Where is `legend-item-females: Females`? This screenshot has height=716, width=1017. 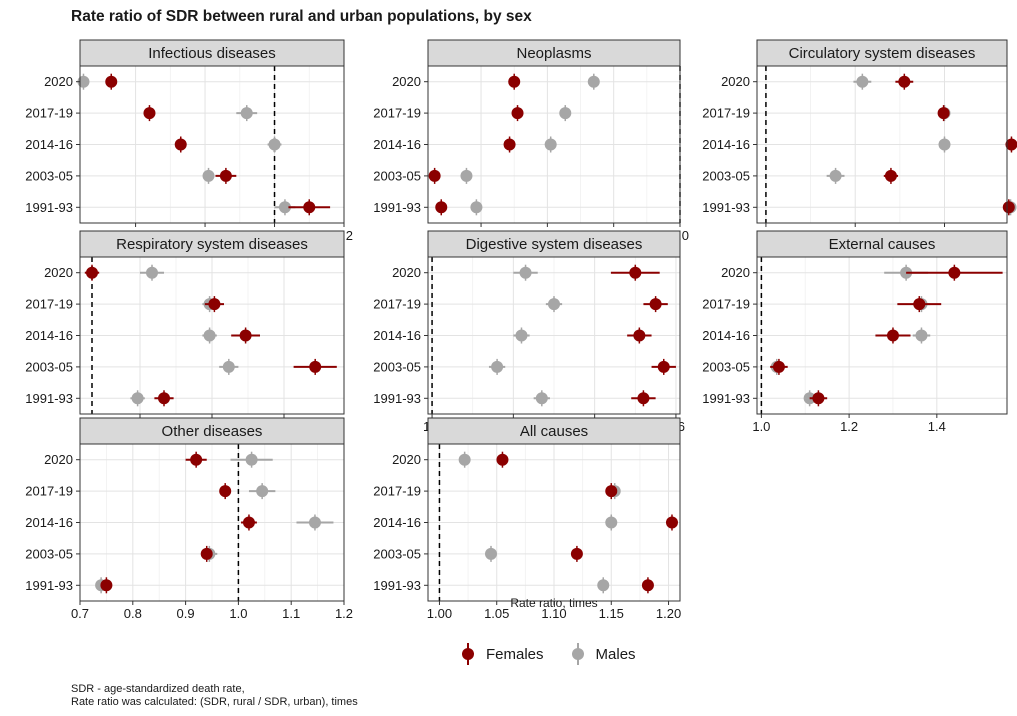
legend-item-females: Females is located at coordinates (500, 654).